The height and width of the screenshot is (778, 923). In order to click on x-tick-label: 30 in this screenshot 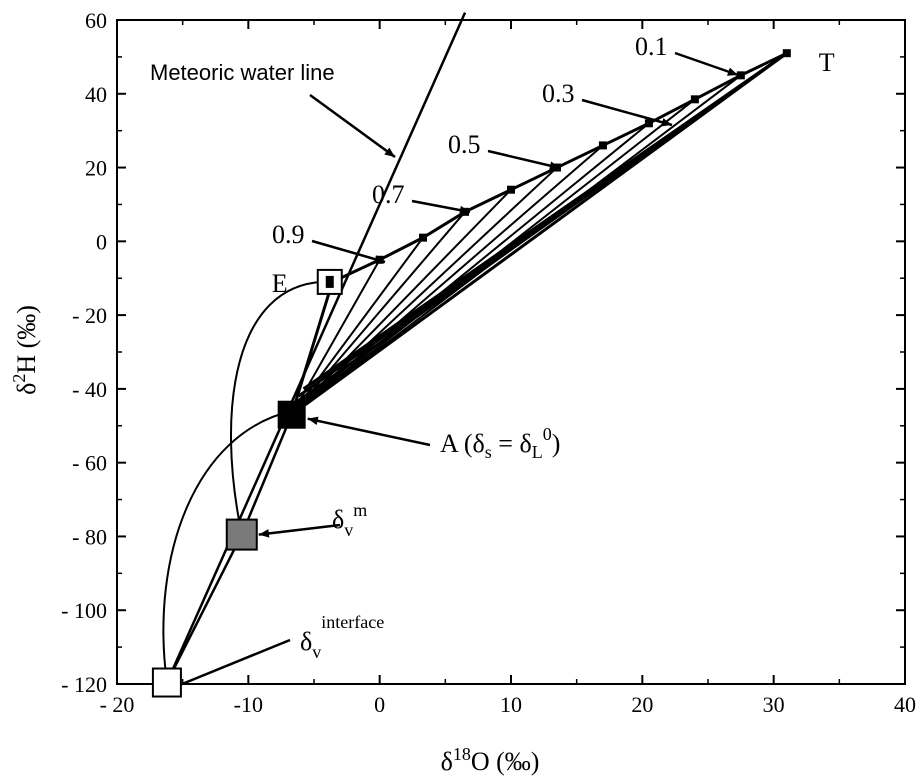, I will do `click(774, 704)`.